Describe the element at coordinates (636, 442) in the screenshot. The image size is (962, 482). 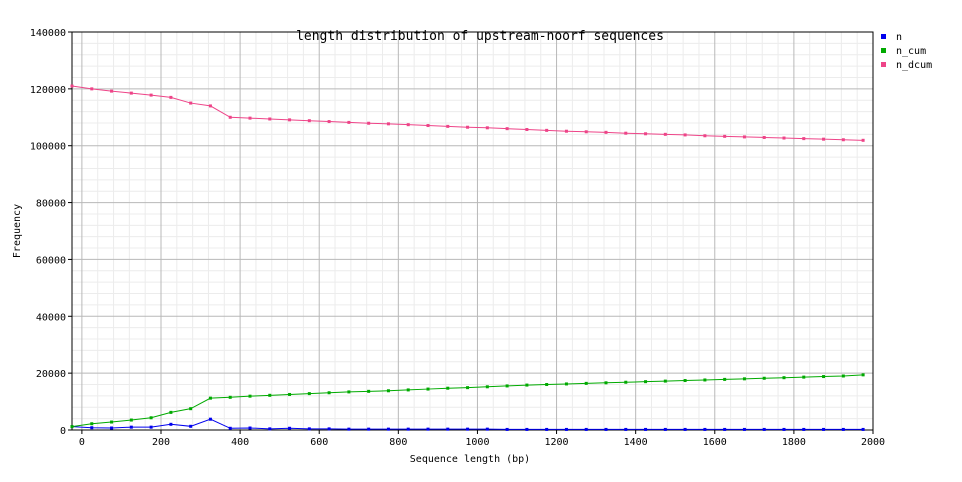
I see `x-tick-label: 1400` at that location.